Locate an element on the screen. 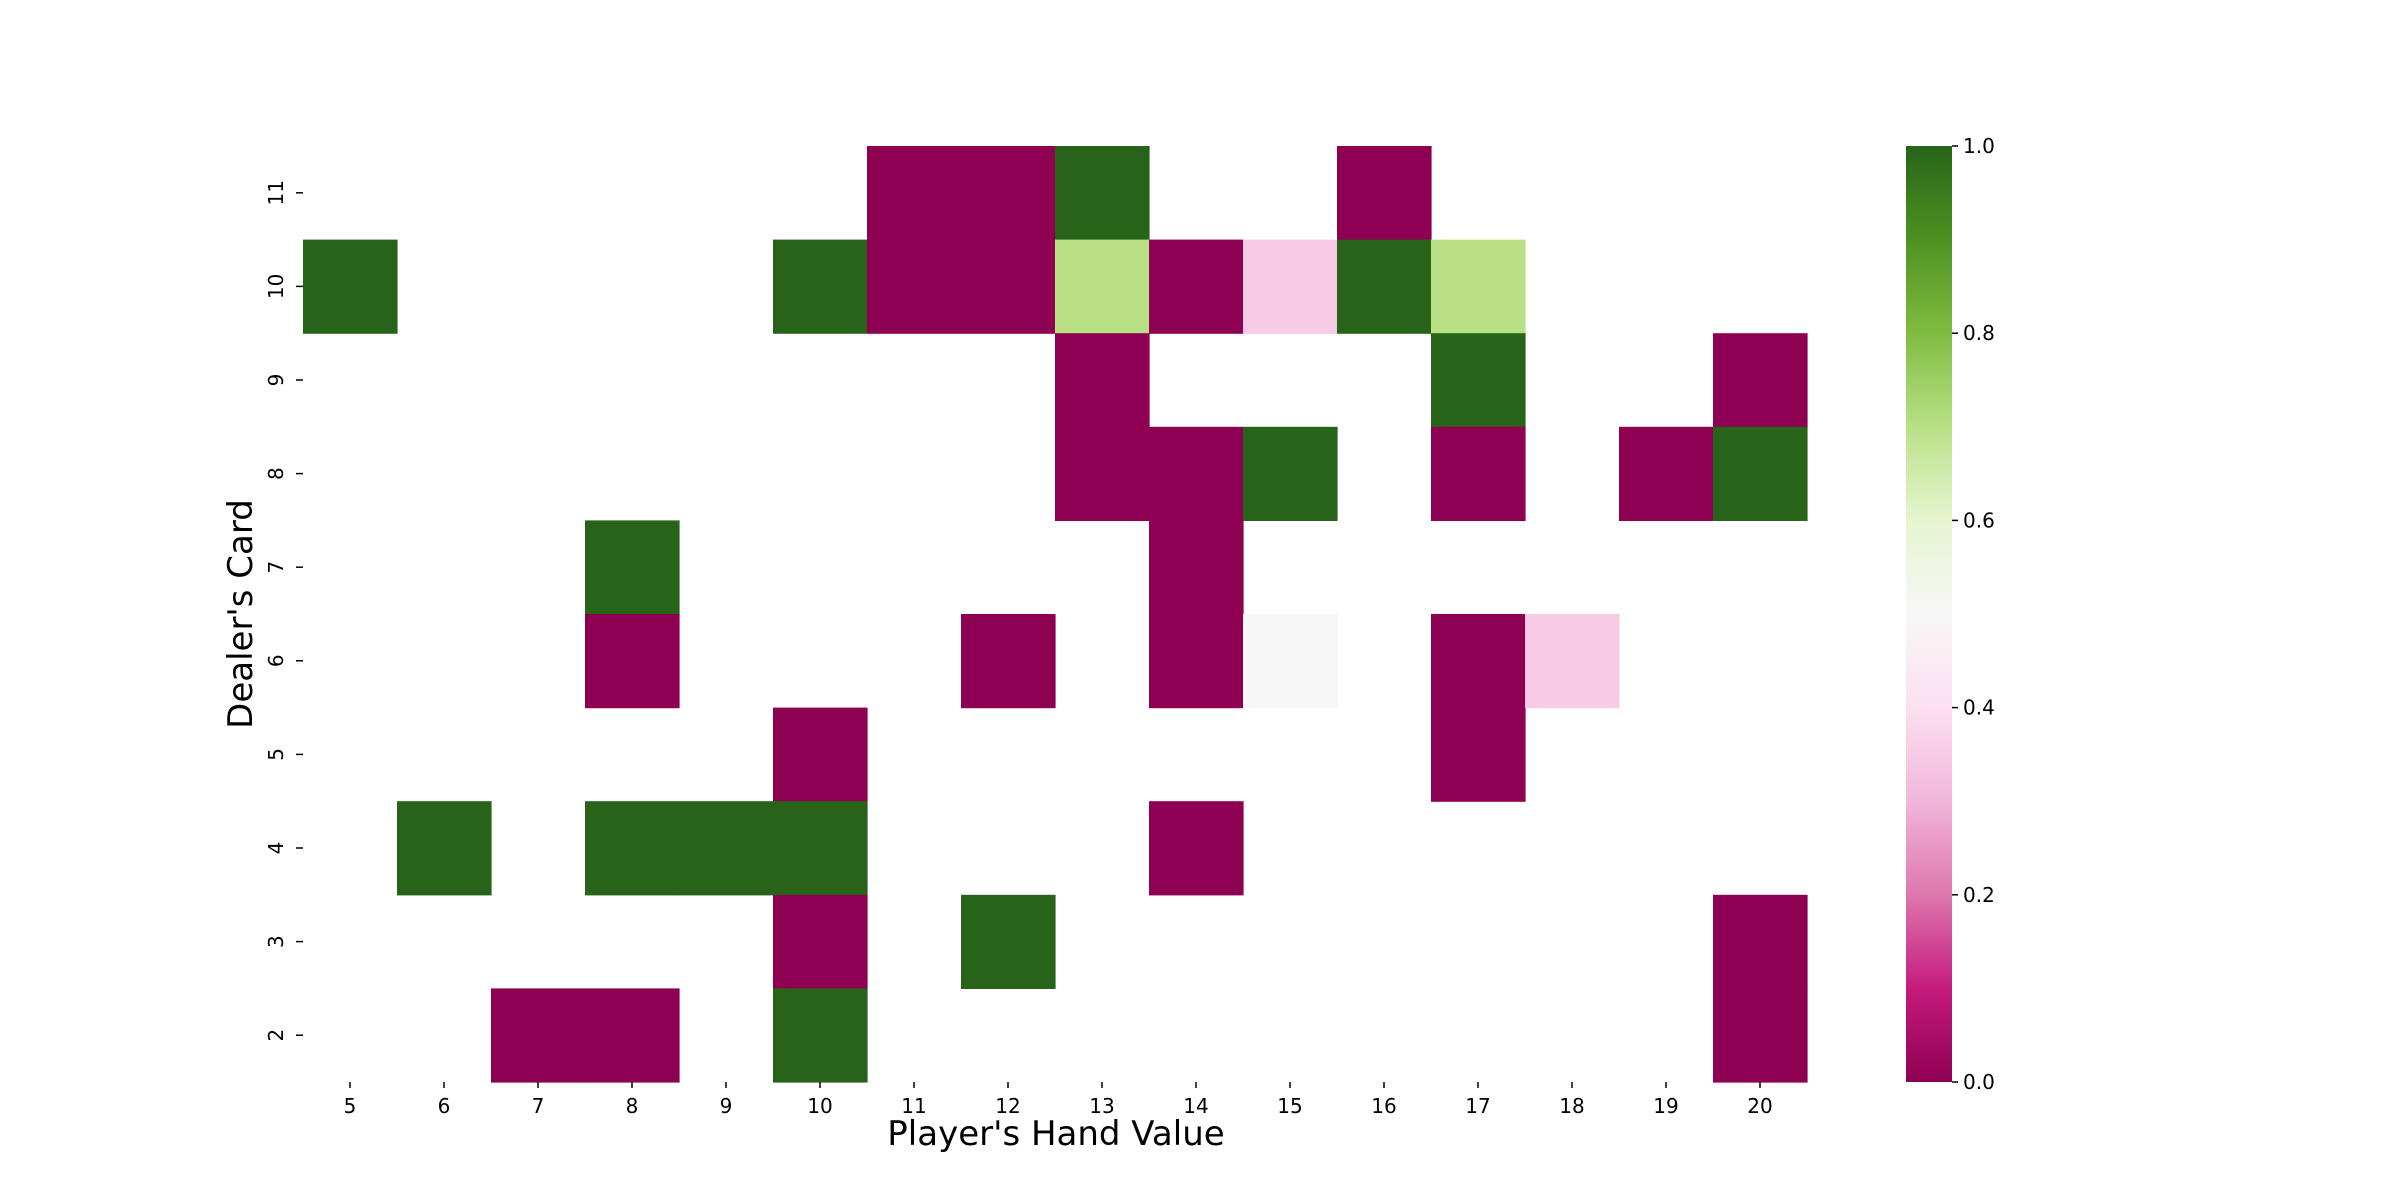 The width and height of the screenshot is (2400, 1200). x-axis-label: Player's Hand Value is located at coordinates (1055, 1134).